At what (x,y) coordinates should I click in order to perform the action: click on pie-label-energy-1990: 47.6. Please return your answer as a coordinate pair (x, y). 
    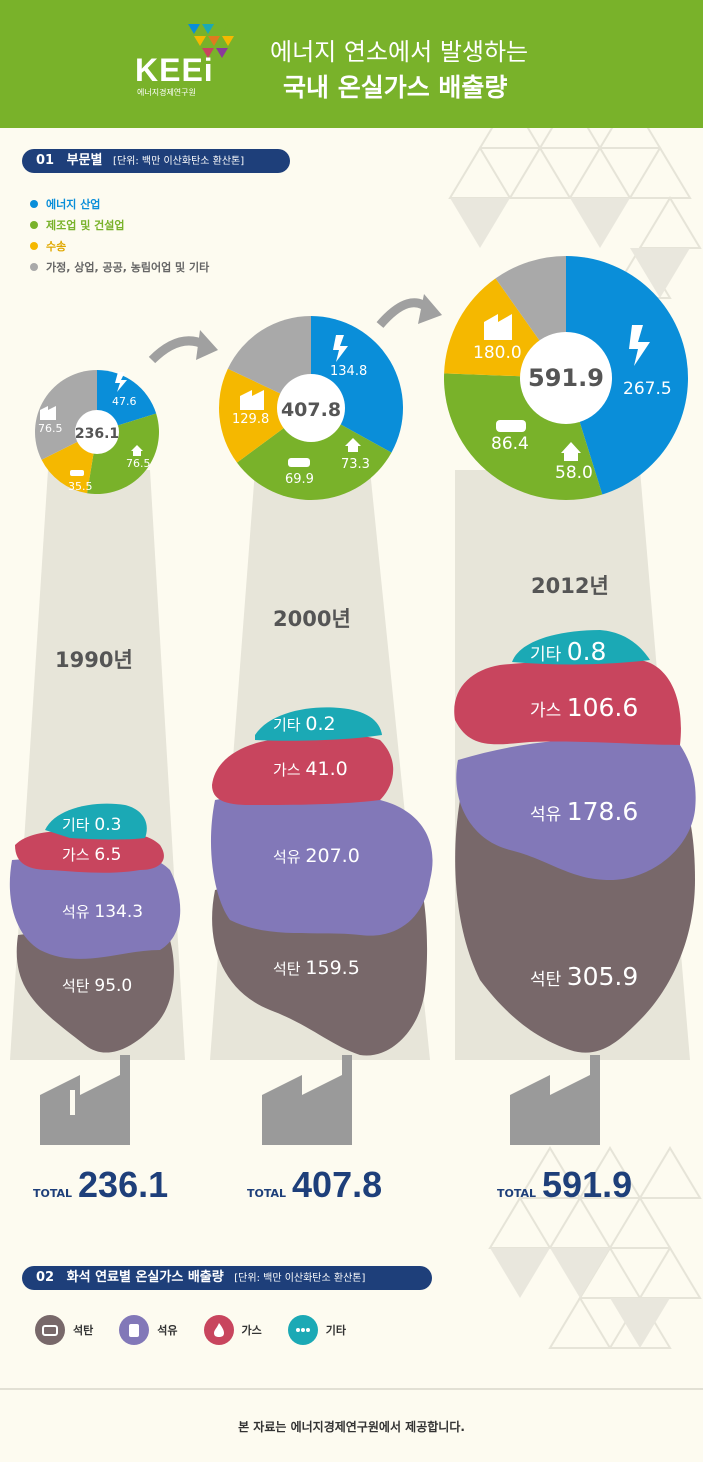
    Looking at the image, I should click on (124, 401).